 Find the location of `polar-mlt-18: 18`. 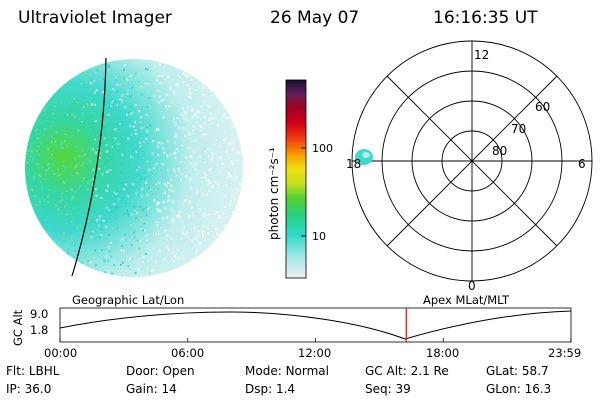

polar-mlt-18: 18 is located at coordinates (353, 164).